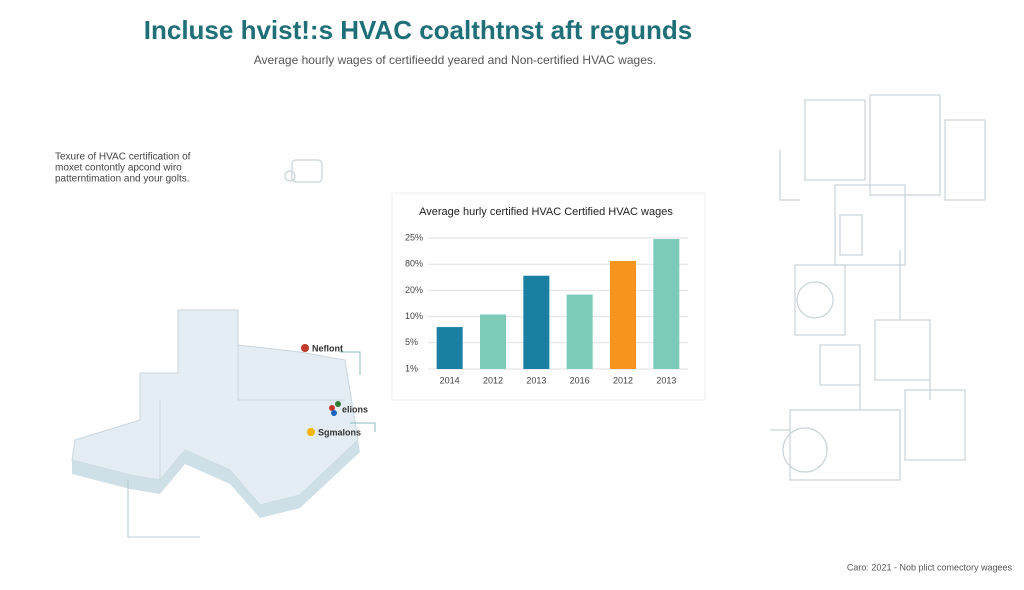 Image resolution: width=1024 pixels, height=590 pixels. I want to click on y-tick-label: 1%, so click(411, 368).